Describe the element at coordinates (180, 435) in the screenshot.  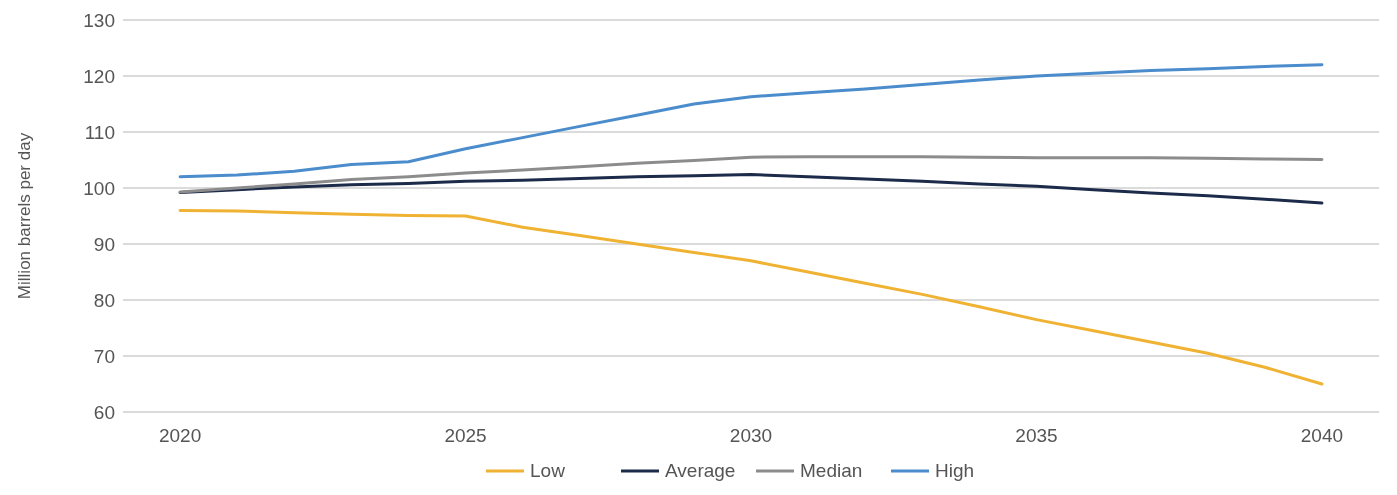
I see `x-tick-label: 2020` at that location.